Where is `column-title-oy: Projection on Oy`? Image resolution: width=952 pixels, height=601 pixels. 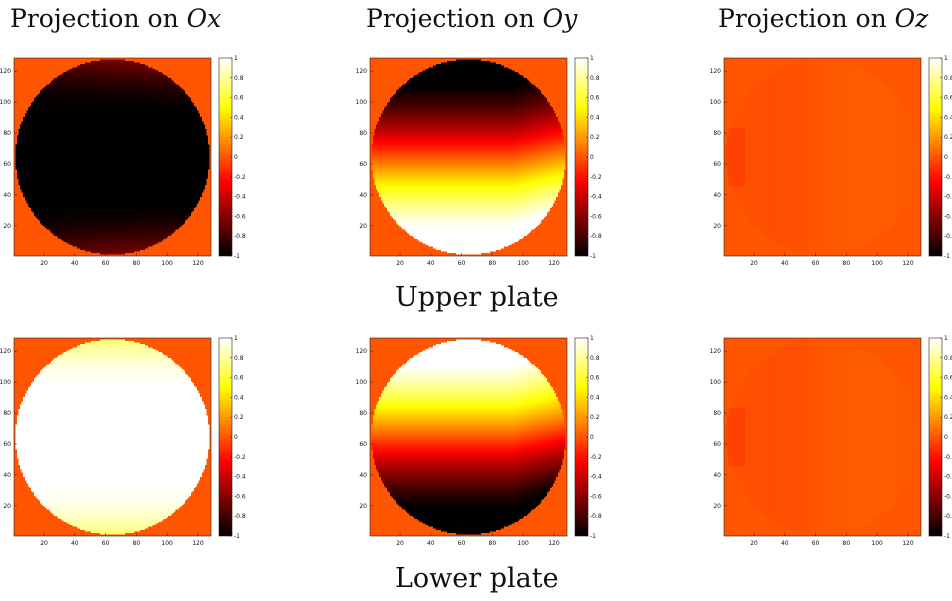
column-title-oy: Projection on Oy is located at coordinates (471, 18).